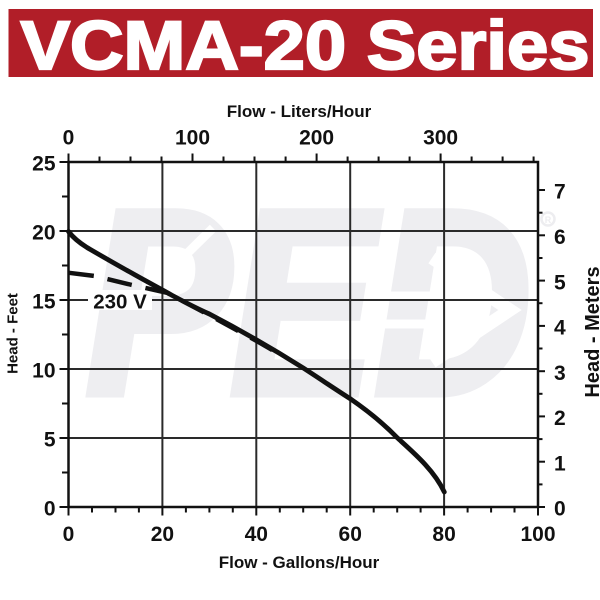 The width and height of the screenshot is (600, 600). I want to click on svg-text: 3, so click(560, 373).